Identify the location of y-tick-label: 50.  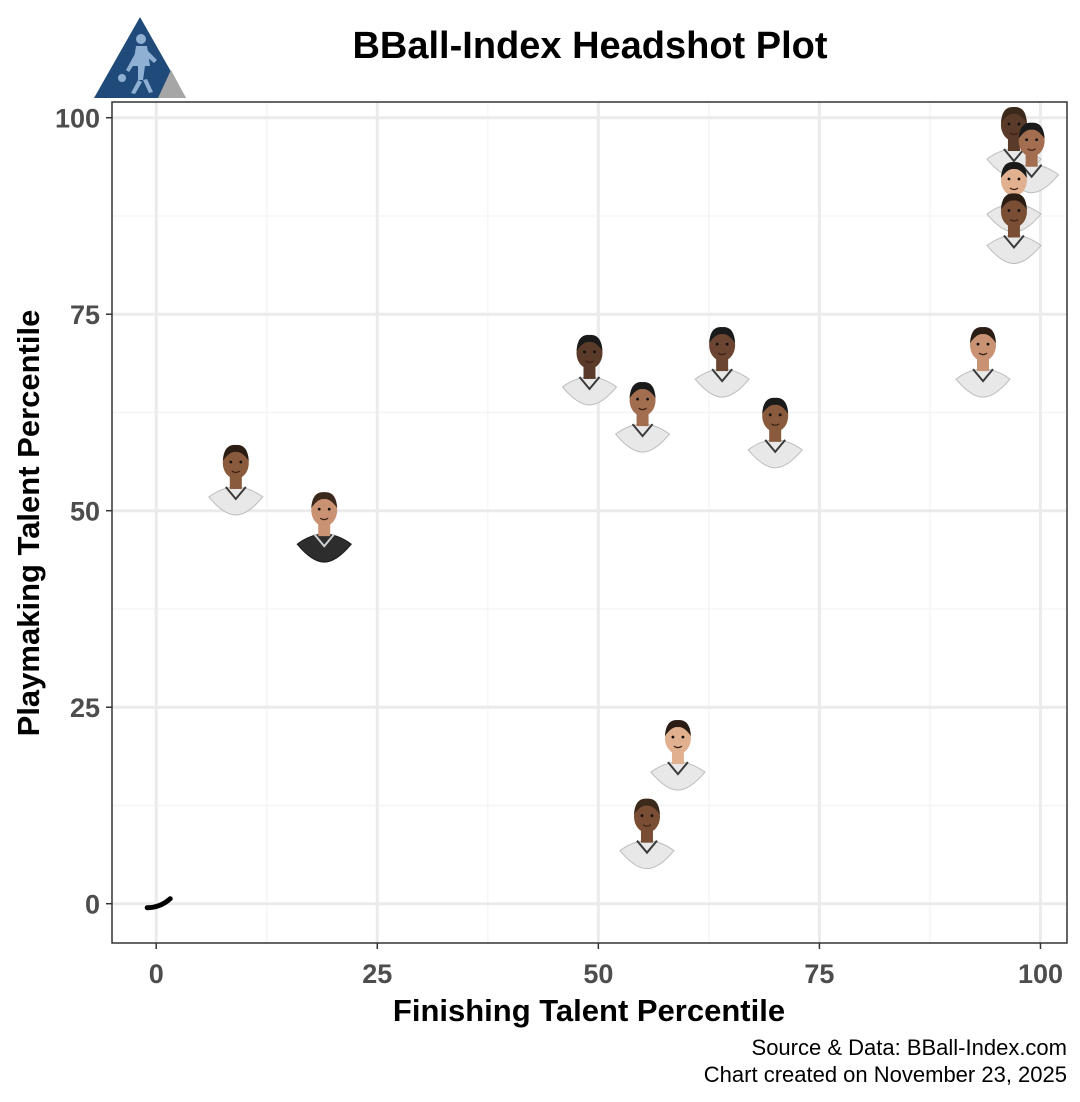
(85, 512).